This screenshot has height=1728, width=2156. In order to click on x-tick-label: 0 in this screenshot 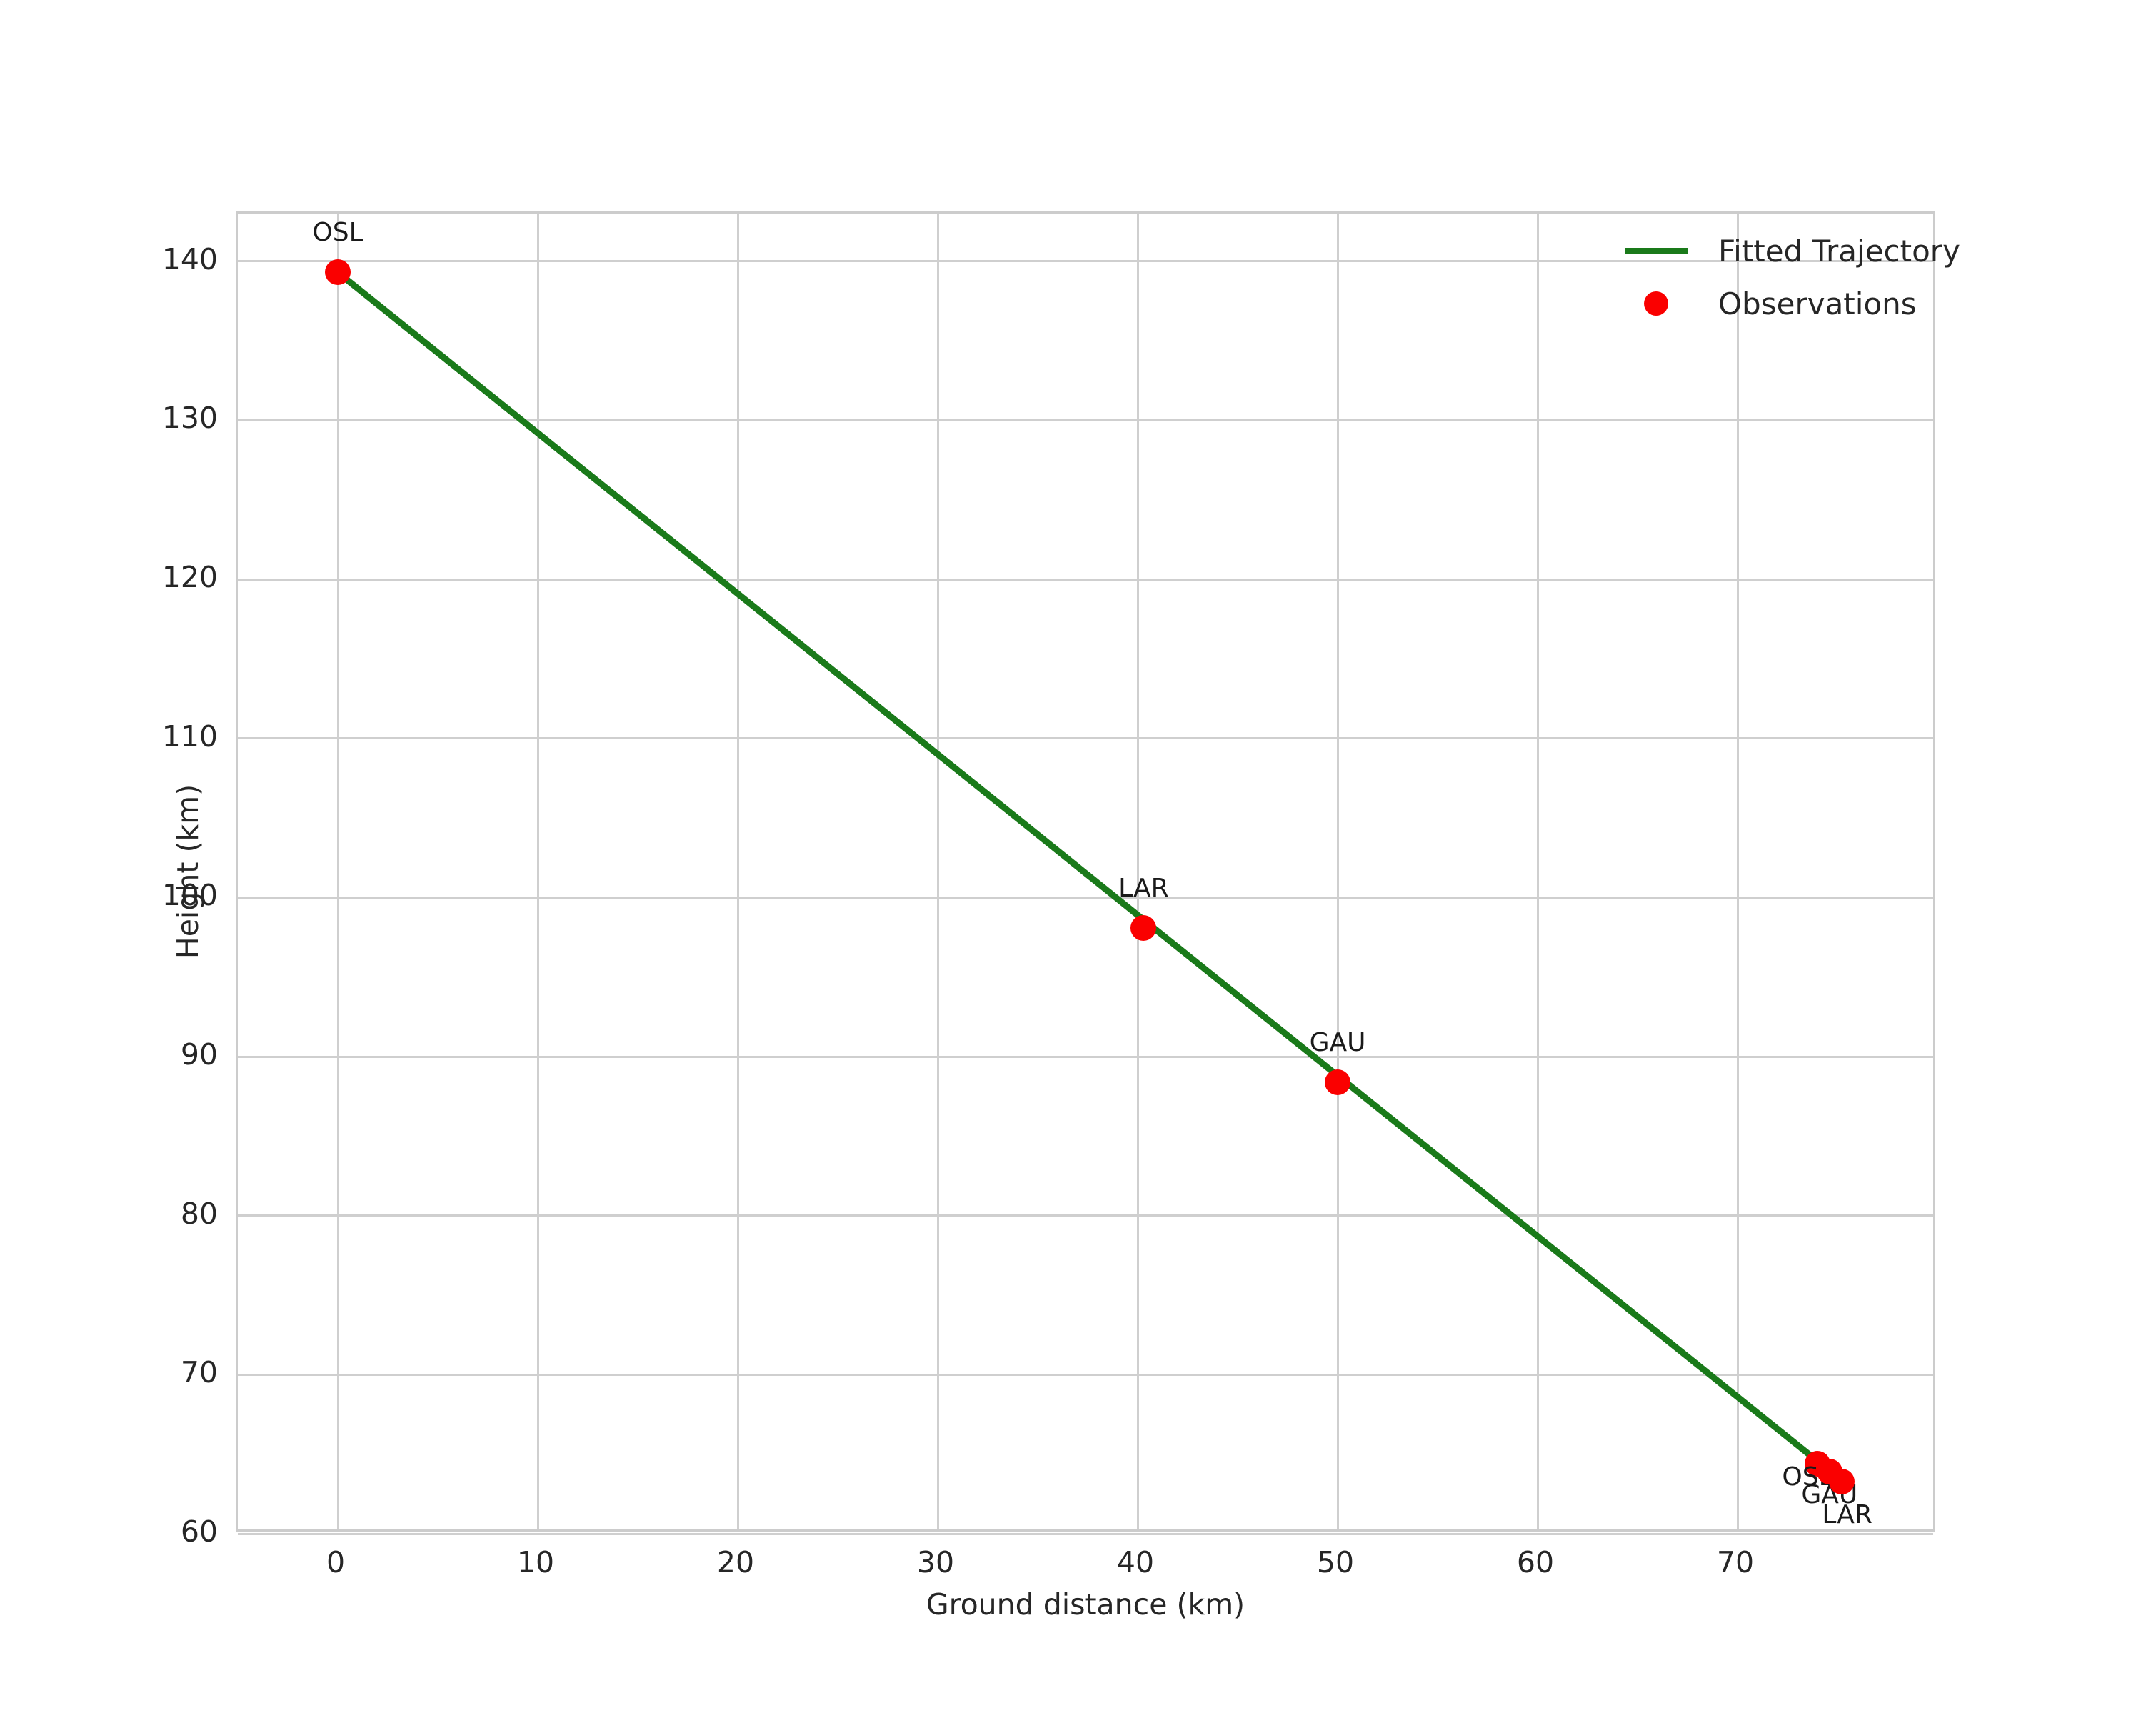, I will do `click(336, 1562)`.